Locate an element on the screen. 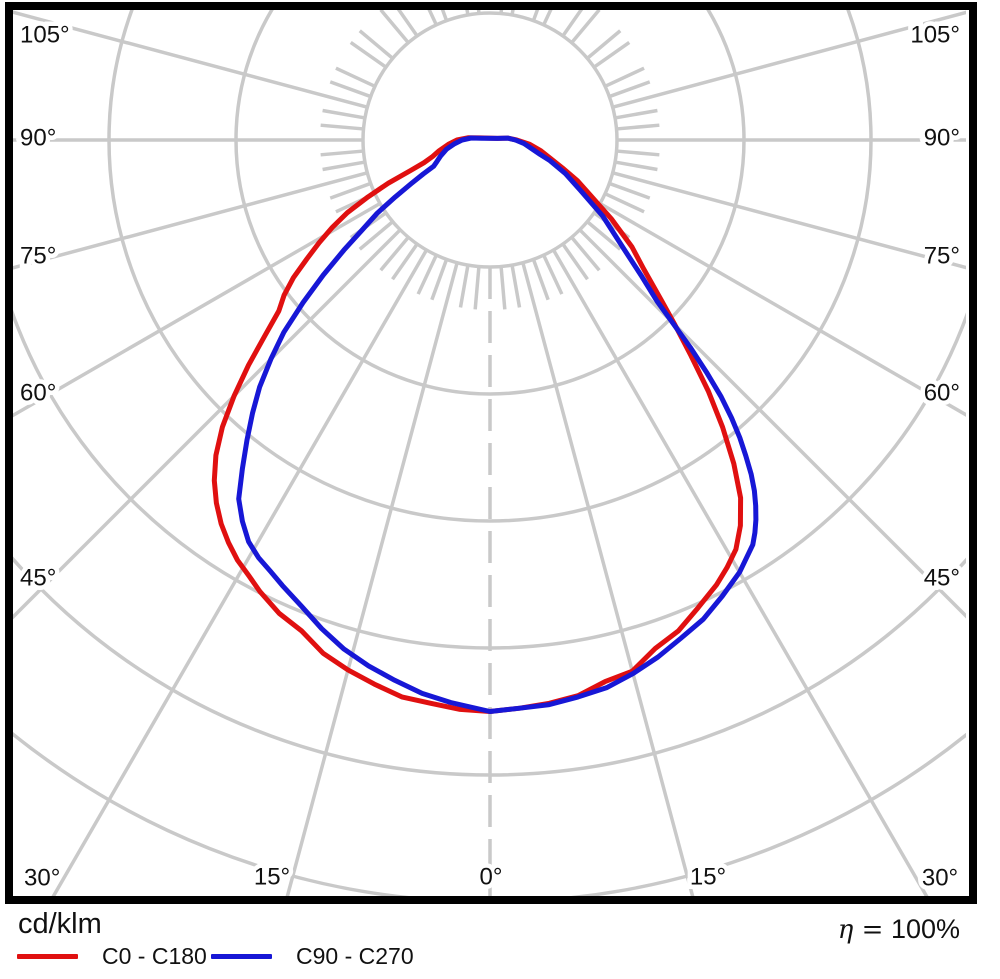 The width and height of the screenshot is (1000, 979). legend-item-c0-c180: C0 - C180 is located at coordinates (112, 956).